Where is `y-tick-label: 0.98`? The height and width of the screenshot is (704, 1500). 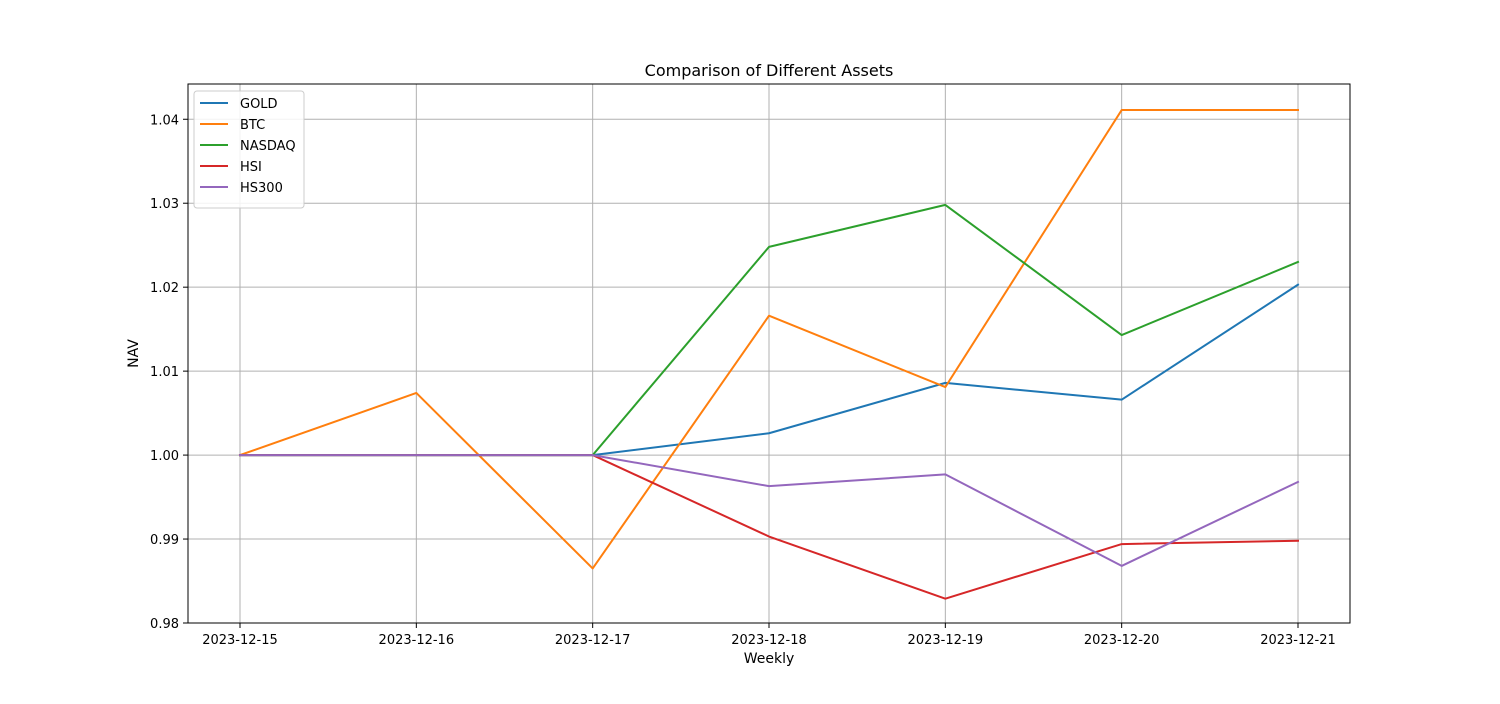
y-tick-label: 0.98 is located at coordinates (164, 624).